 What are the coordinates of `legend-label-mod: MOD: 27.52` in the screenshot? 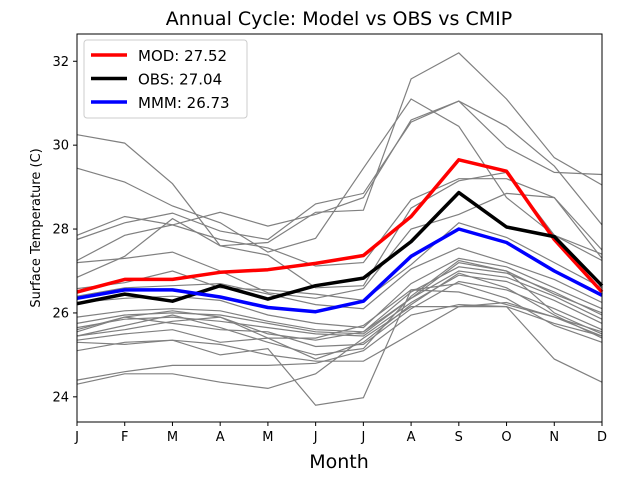 It's located at (182, 56).